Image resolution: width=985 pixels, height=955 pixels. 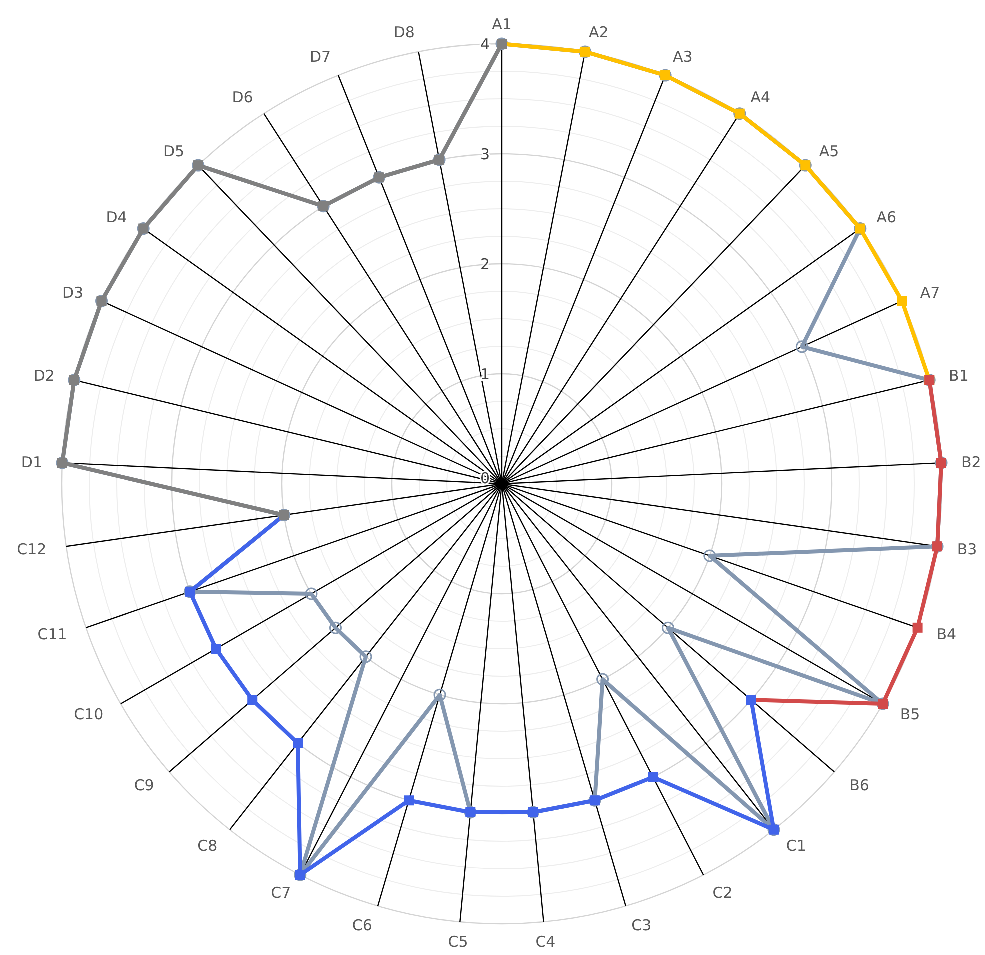 I want to click on spoke-label: D2, so click(x=44, y=375).